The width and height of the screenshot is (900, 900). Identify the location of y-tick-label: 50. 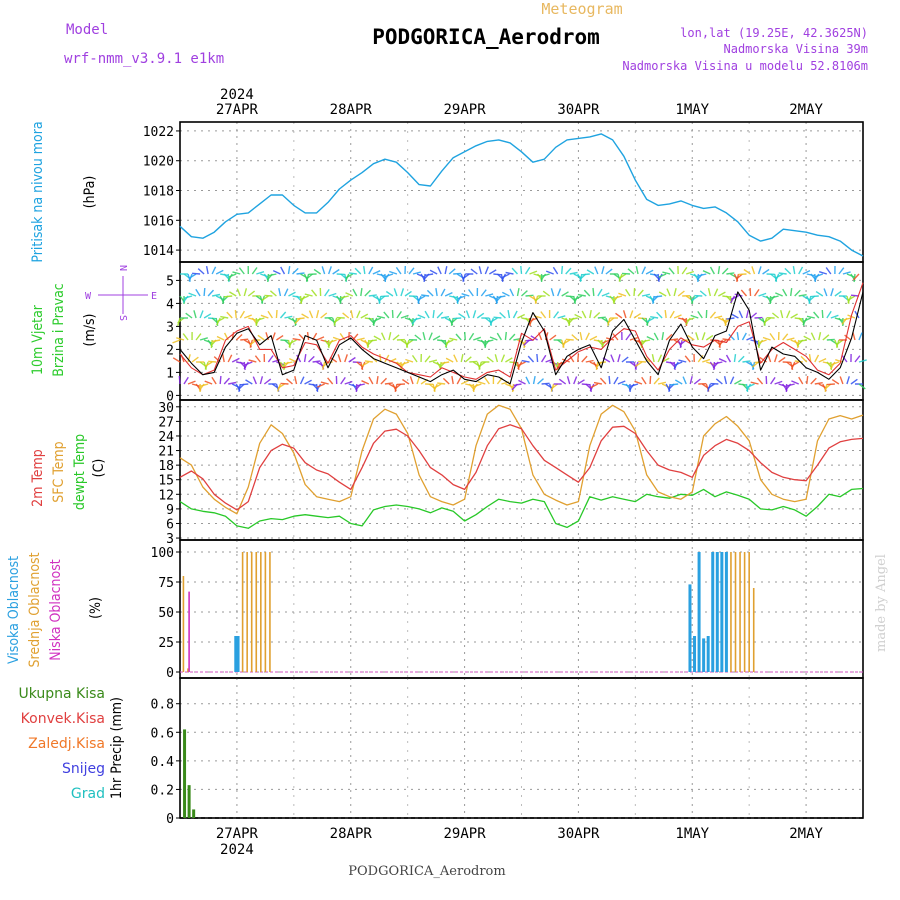
(166, 613).